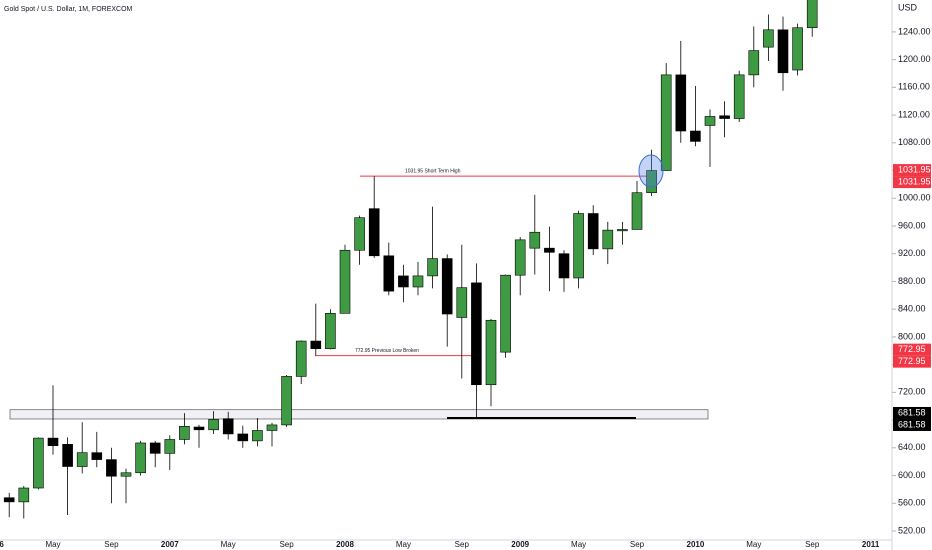 This screenshot has width=932, height=550. I want to click on x-tick-label: 2011, so click(871, 544).